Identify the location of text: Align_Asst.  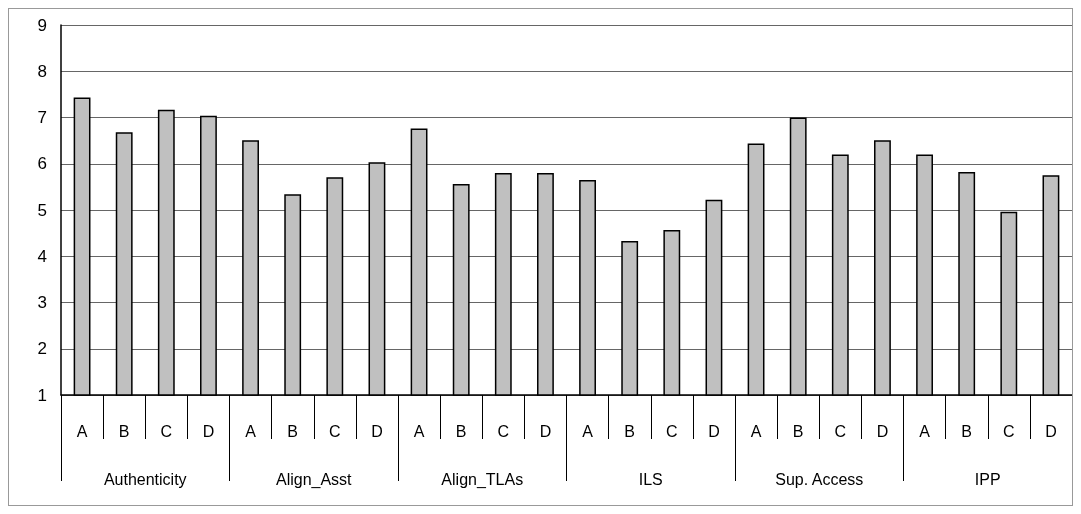
(314, 479).